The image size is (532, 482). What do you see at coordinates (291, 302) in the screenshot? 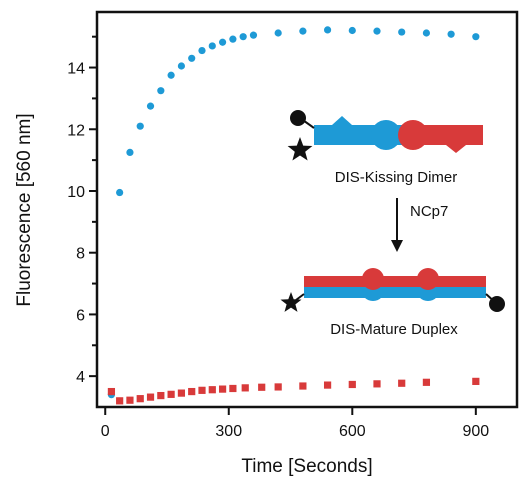
I see `mature-duplex-fluorophore-star-icon` at bounding box center [291, 302].